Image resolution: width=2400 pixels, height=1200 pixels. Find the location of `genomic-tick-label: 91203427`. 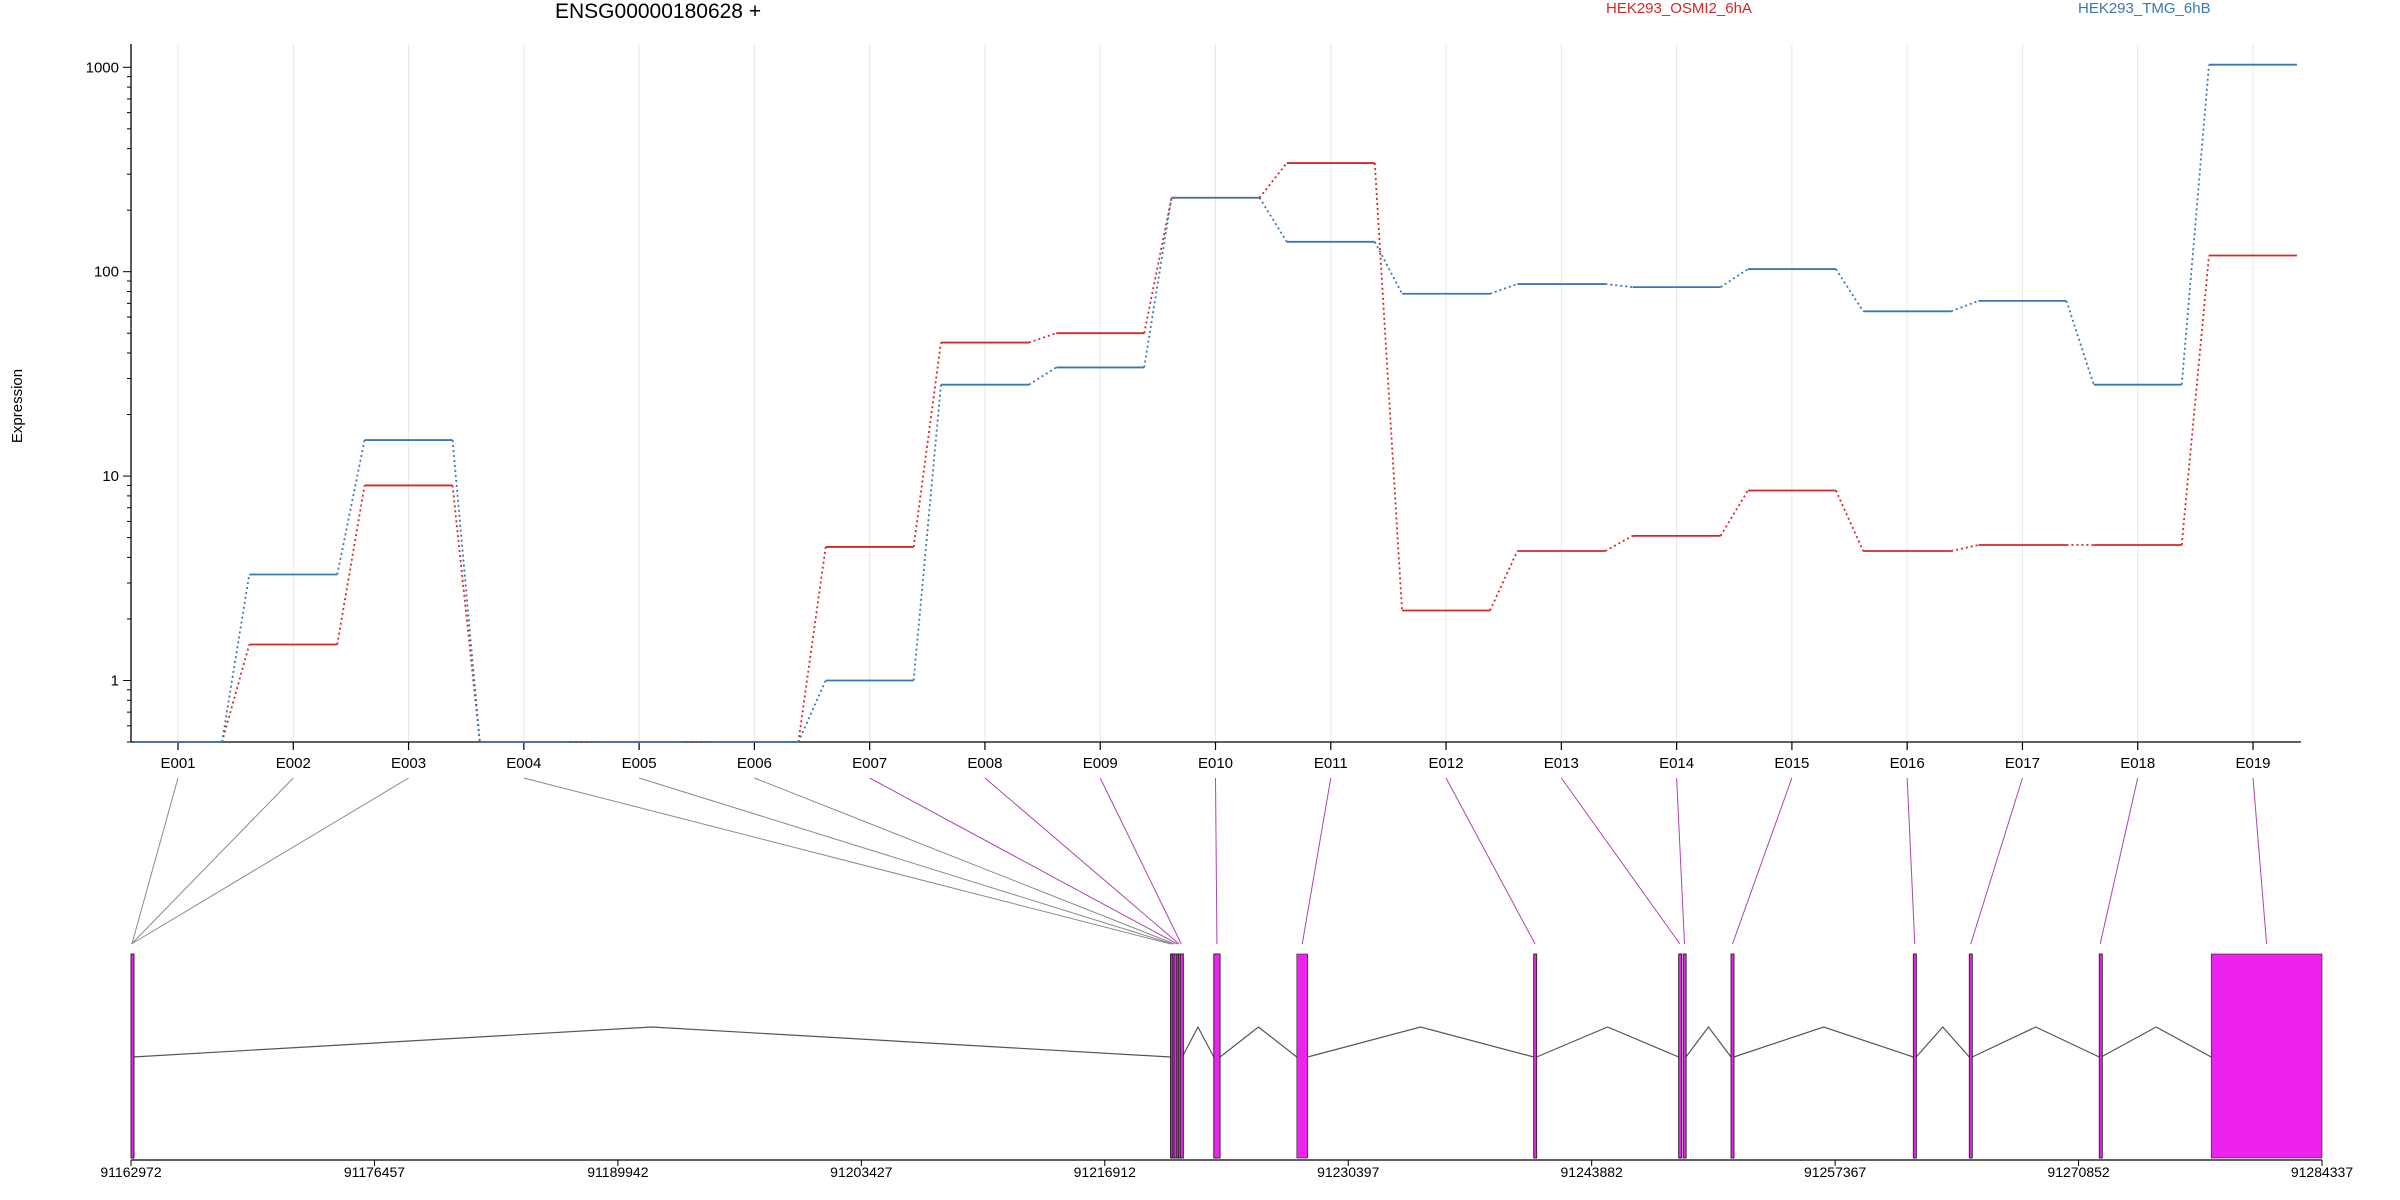

genomic-tick-label: 91203427 is located at coordinates (861, 1172).